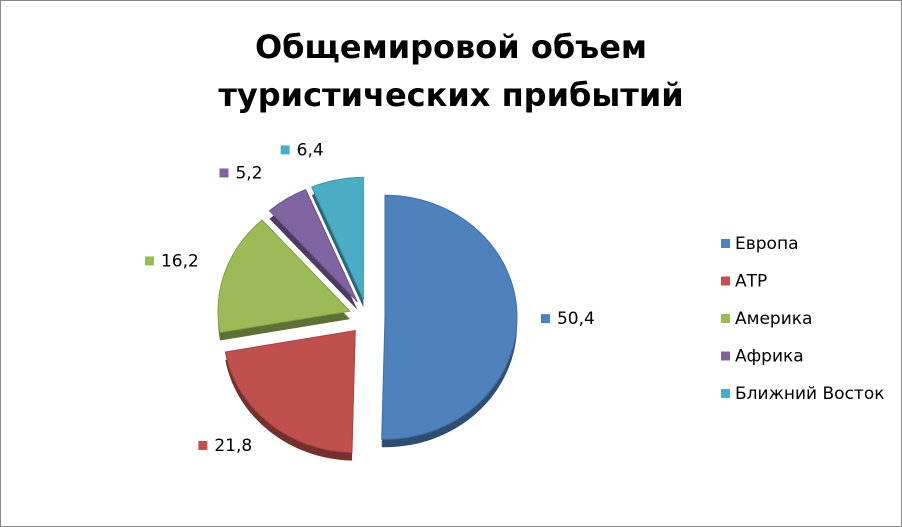  What do you see at coordinates (769, 357) in the screenshot?
I see `legend-label: Африка` at bounding box center [769, 357].